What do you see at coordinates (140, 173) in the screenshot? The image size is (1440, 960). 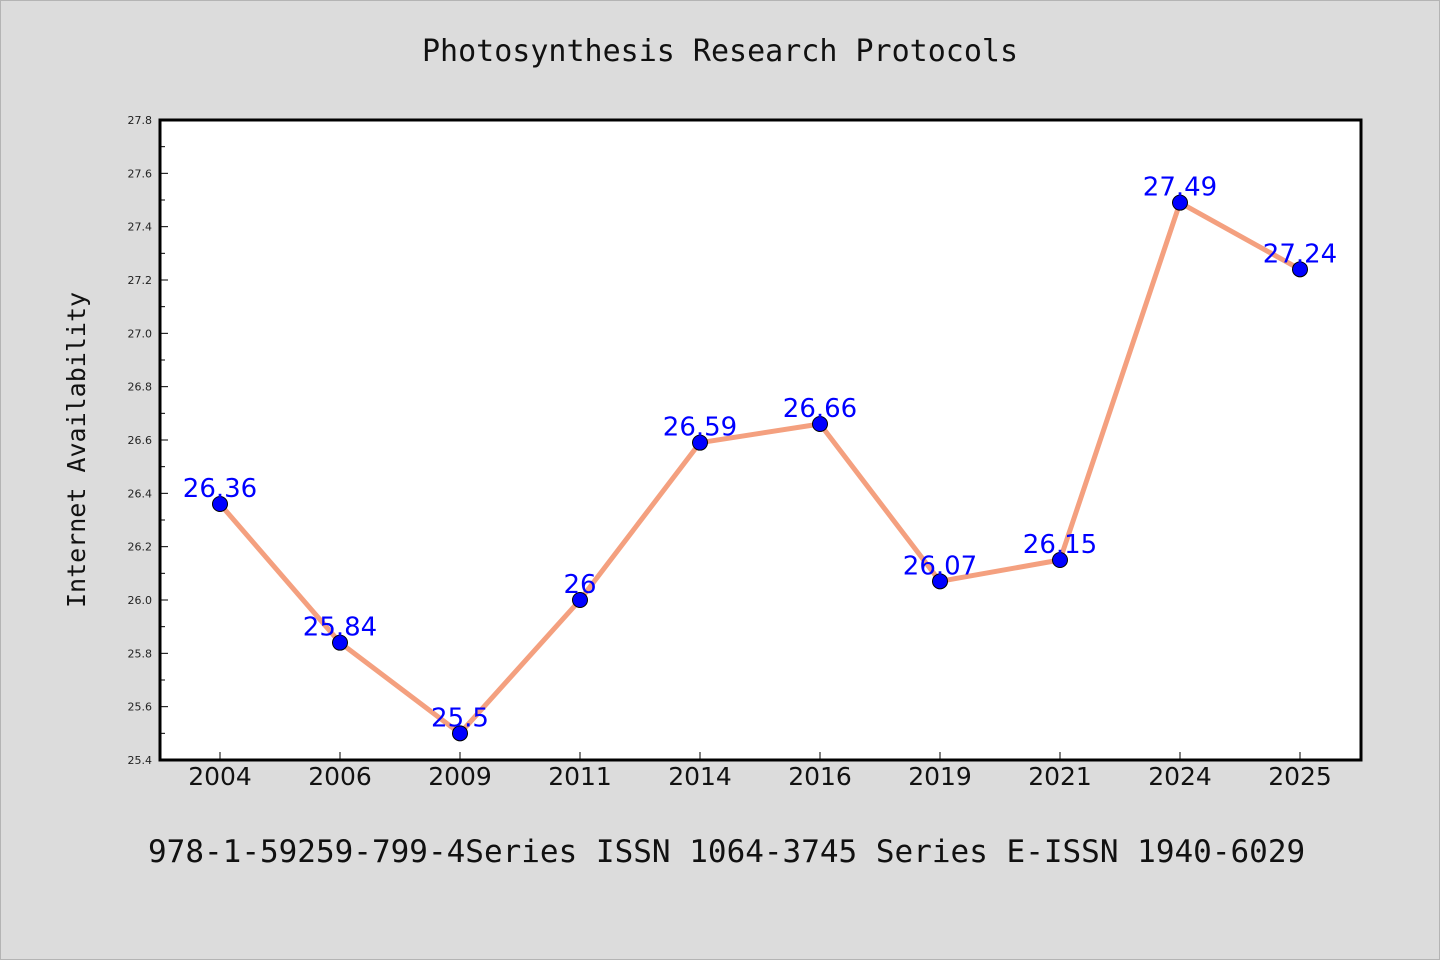 I see `y-tick-label: 27.6` at bounding box center [140, 173].